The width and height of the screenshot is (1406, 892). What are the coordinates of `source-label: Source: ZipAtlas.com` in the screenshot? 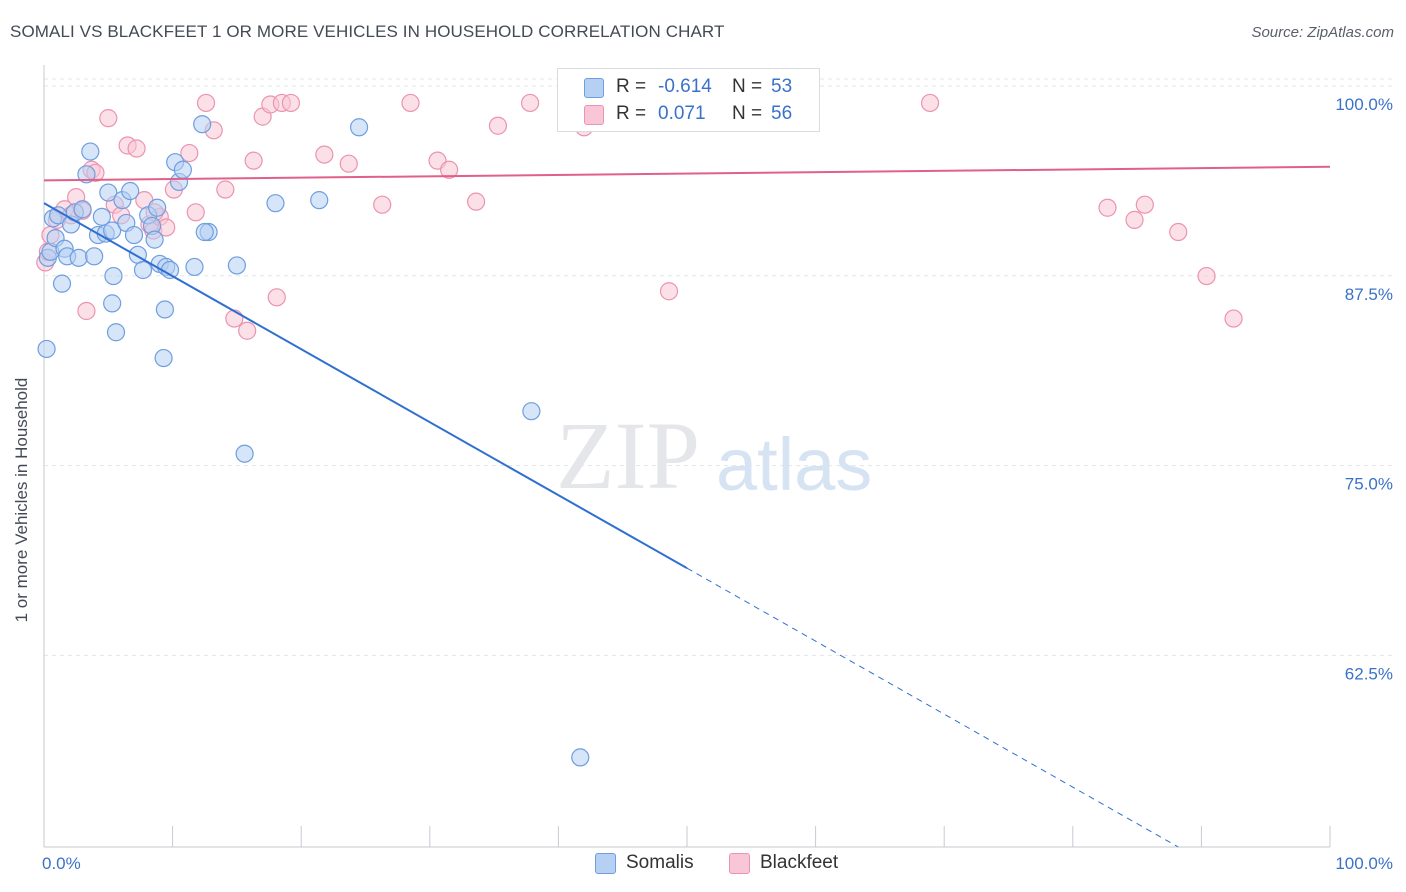 It's located at (1322, 32).